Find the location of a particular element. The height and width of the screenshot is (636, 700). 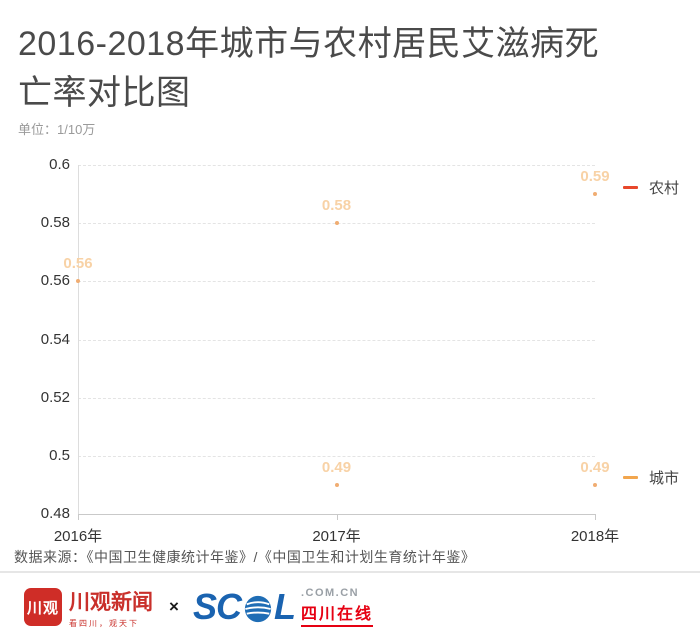

chuanguan-wordmark: 川观新闻 看四川，观天下 is located at coordinates (111, 607).